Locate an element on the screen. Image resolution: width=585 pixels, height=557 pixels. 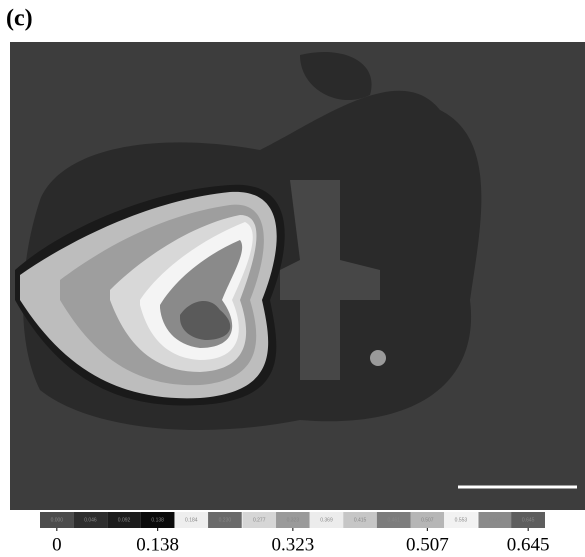
colorbar-level-label: 0.461 is located at coordinates (393, 520).